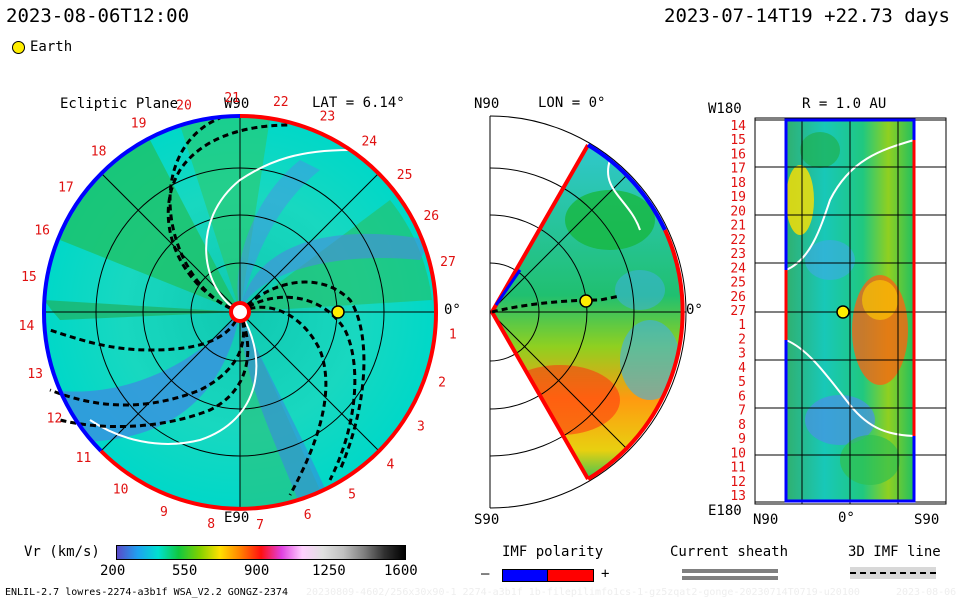  I want to click on sphere-row-label: 5, so click(742, 382).